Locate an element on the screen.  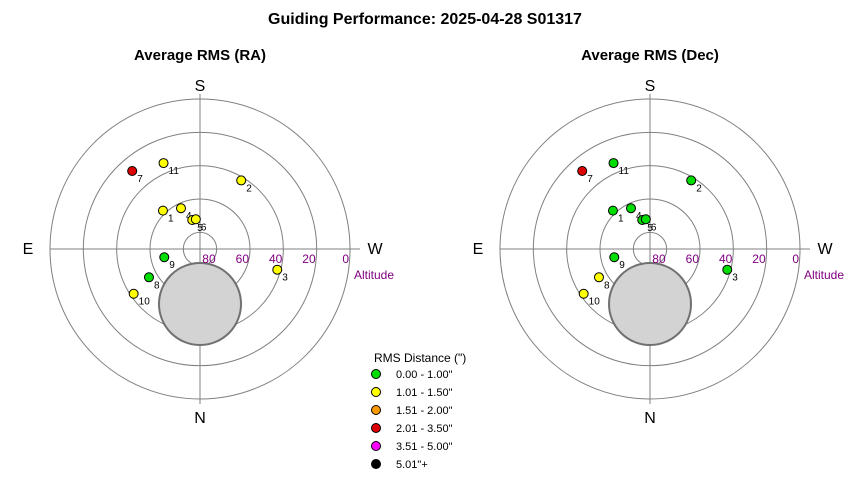
legend-item-label: 3.51 - 5.00" is located at coordinates (424, 447).